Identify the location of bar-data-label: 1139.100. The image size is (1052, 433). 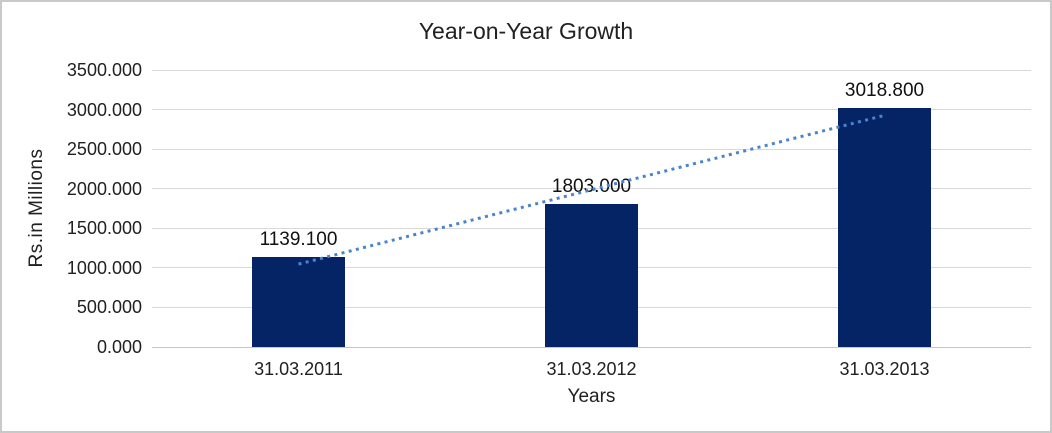
(298, 239).